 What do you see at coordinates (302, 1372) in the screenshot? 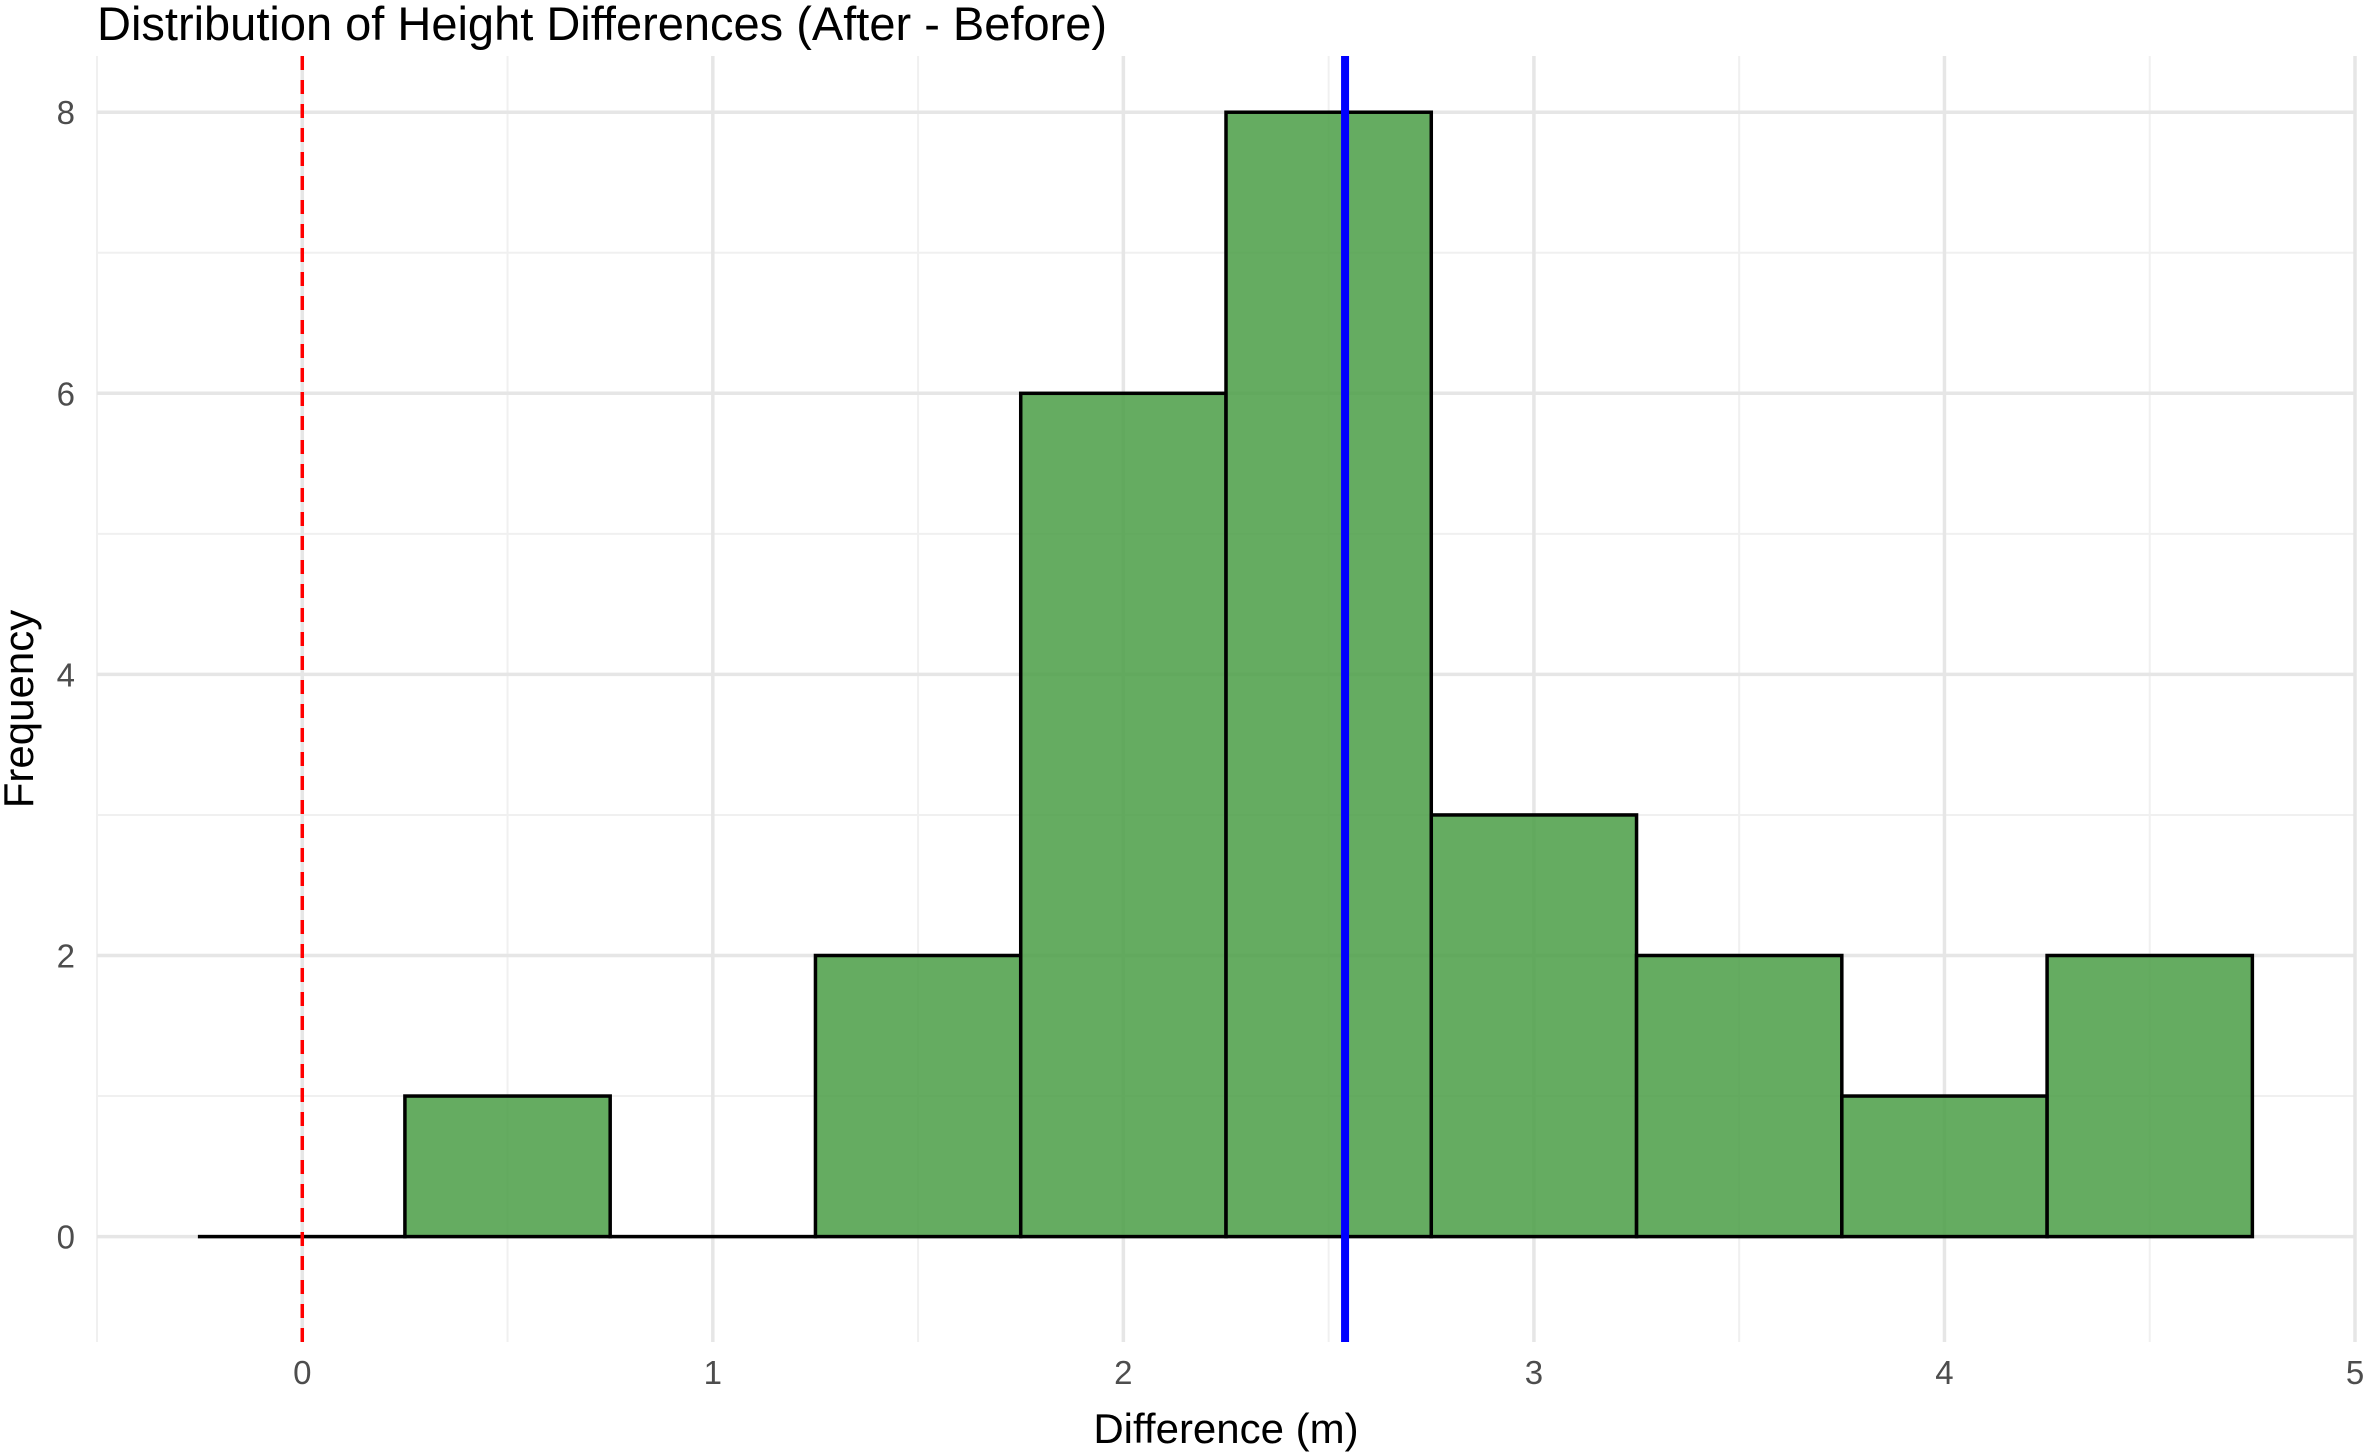
I see `x-tick-label: 0` at bounding box center [302, 1372].